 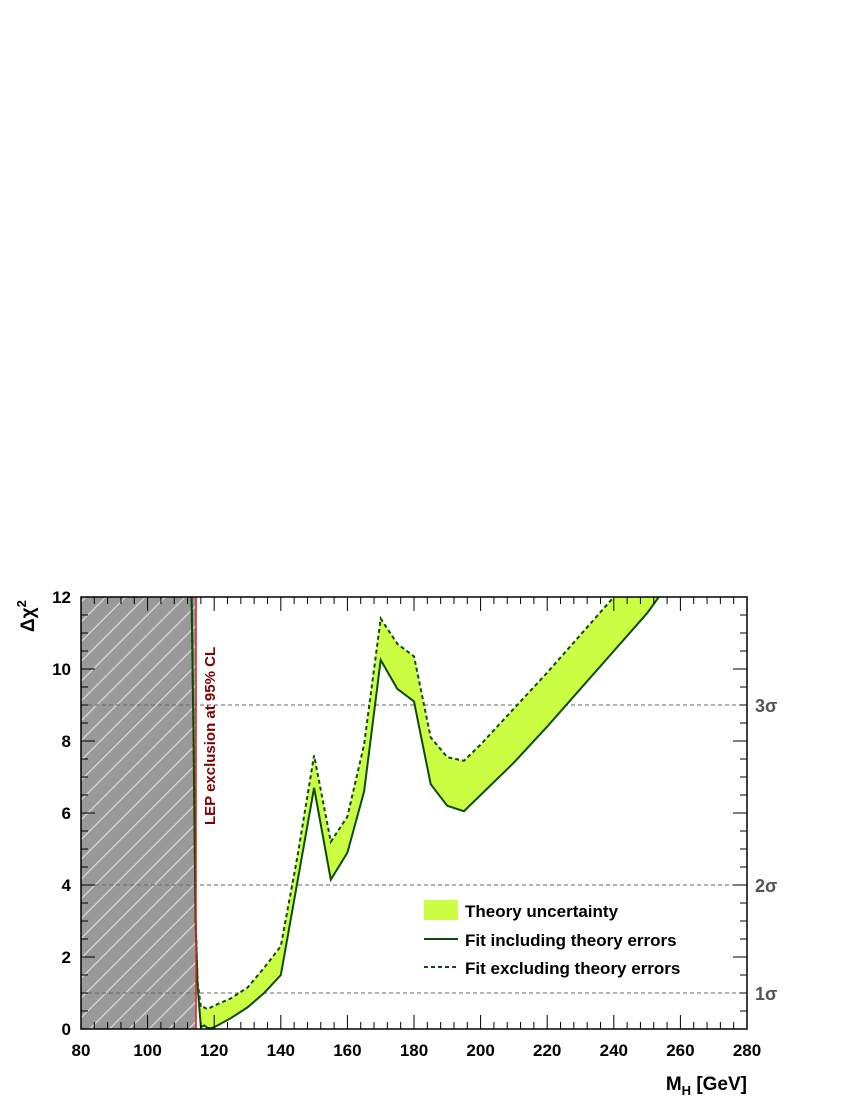 What do you see at coordinates (210, 736) in the screenshot?
I see `lep-exclusion-label: LEP exclusion at 95% CL` at bounding box center [210, 736].